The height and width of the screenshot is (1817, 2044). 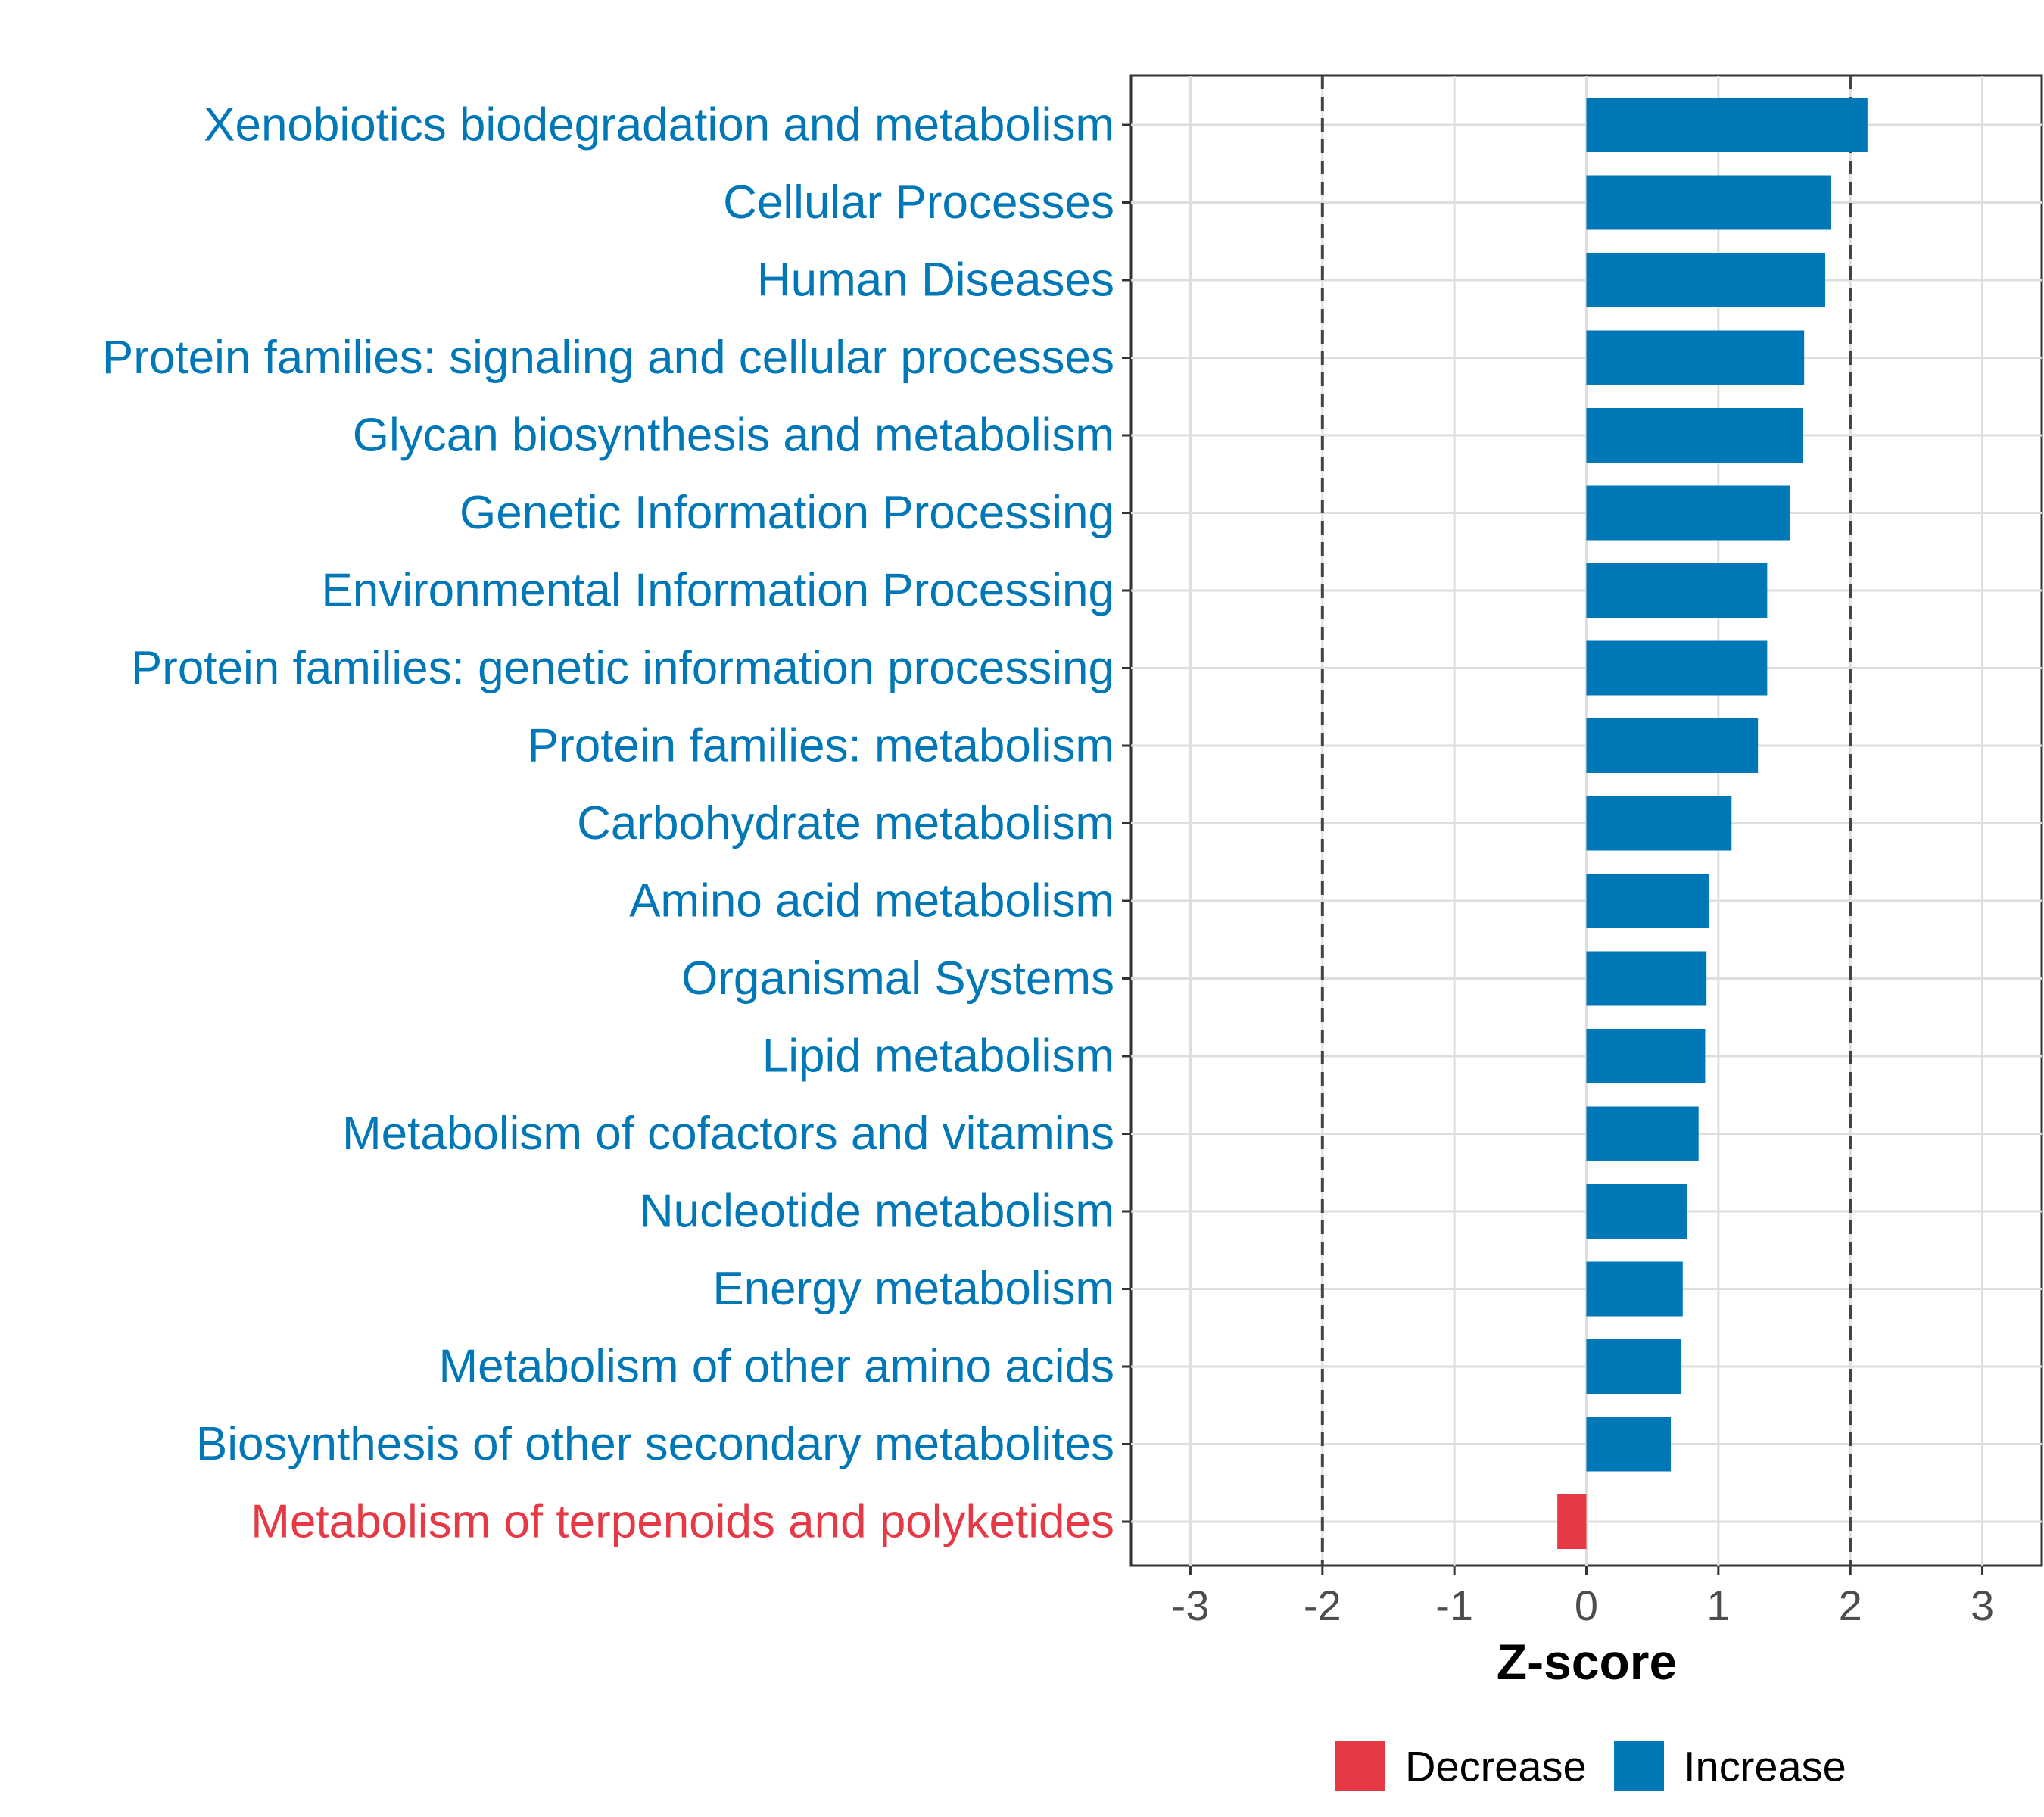 I want to click on y-tick-label: Carbohydrate metabolism, so click(x=846, y=823).